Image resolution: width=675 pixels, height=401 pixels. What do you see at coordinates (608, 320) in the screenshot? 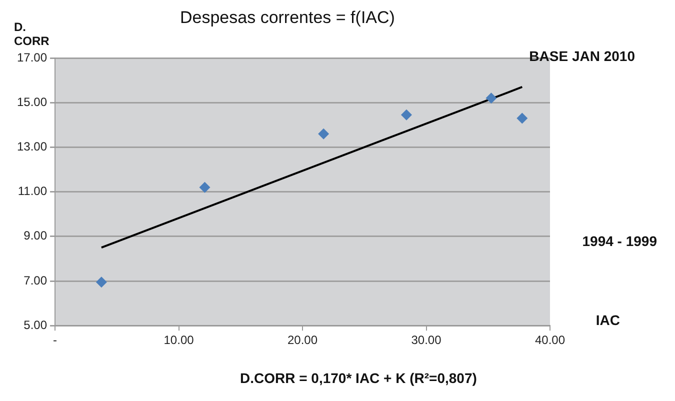
I see `x-axis-title: IAC` at bounding box center [608, 320].